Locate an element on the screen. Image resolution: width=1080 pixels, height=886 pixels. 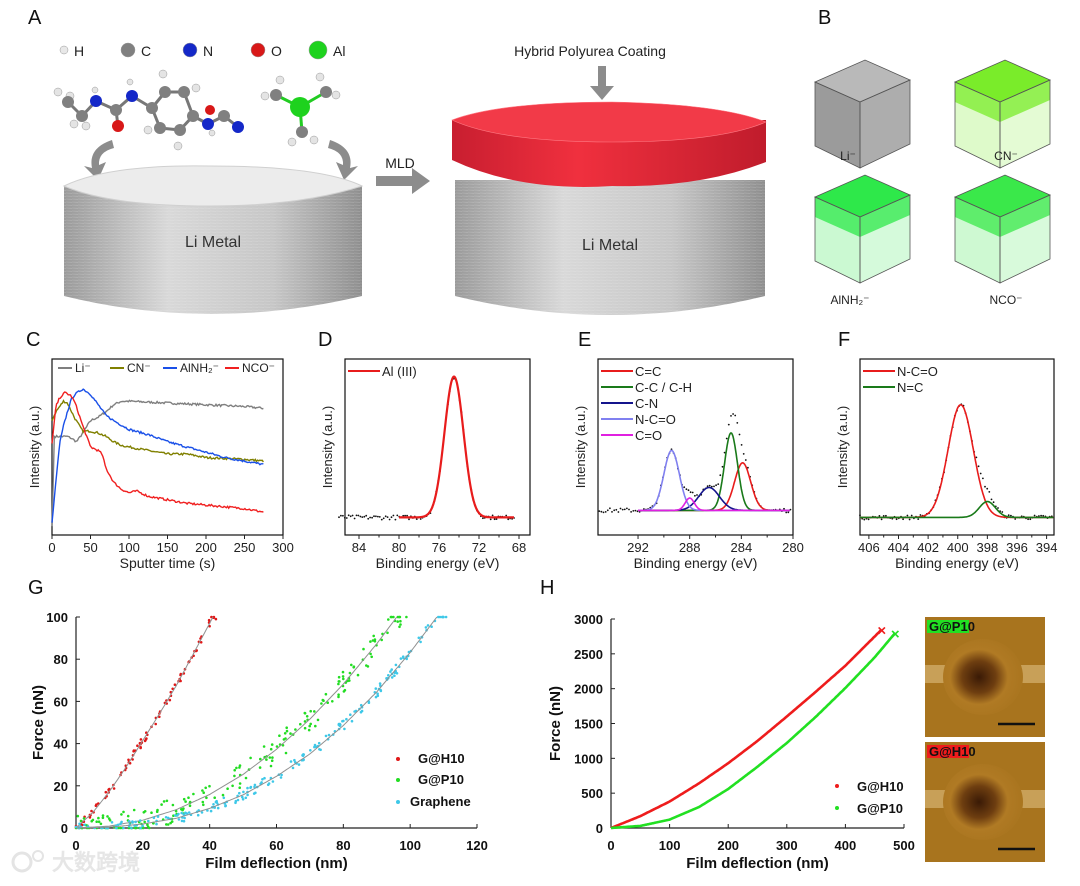
coating-label: Hybrid Polyurea Coating is located at coordinates (590, 51).